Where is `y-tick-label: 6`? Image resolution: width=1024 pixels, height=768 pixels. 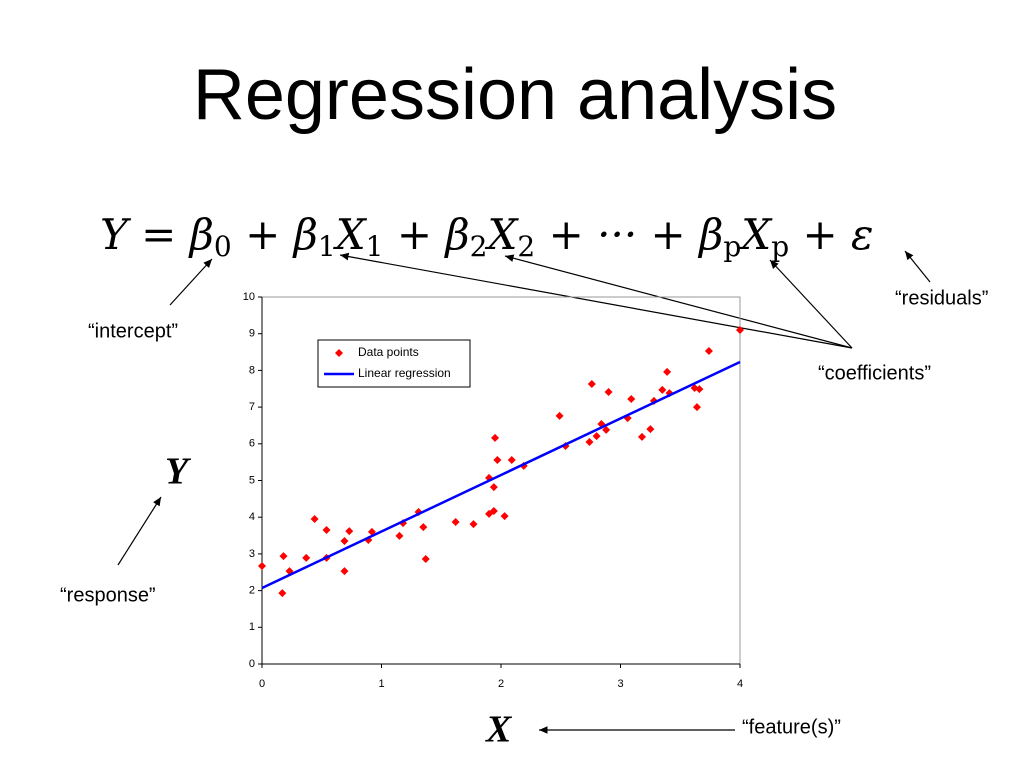 y-tick-label: 6 is located at coordinates (252, 444).